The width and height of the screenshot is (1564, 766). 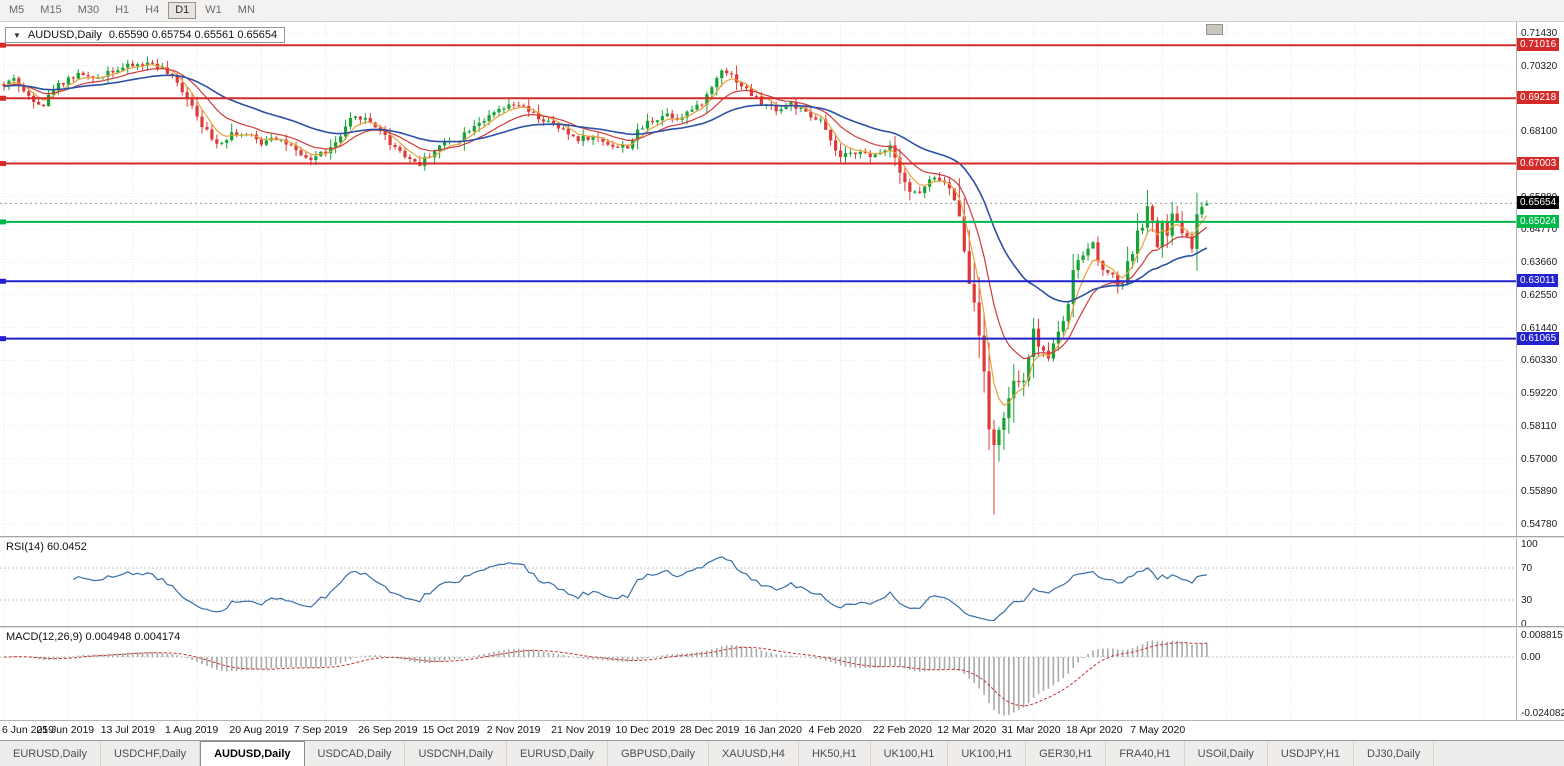 I want to click on macd-axis-label: -0.024082, so click(x=1542, y=713).